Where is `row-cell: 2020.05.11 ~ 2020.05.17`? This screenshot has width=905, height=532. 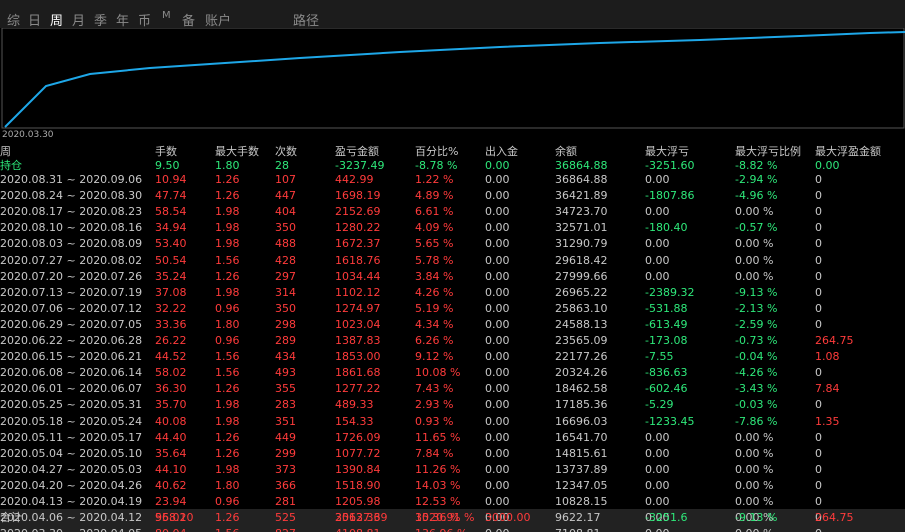
row-cell: 2020.05.11 ~ 2020.05.17 is located at coordinates (71, 437).